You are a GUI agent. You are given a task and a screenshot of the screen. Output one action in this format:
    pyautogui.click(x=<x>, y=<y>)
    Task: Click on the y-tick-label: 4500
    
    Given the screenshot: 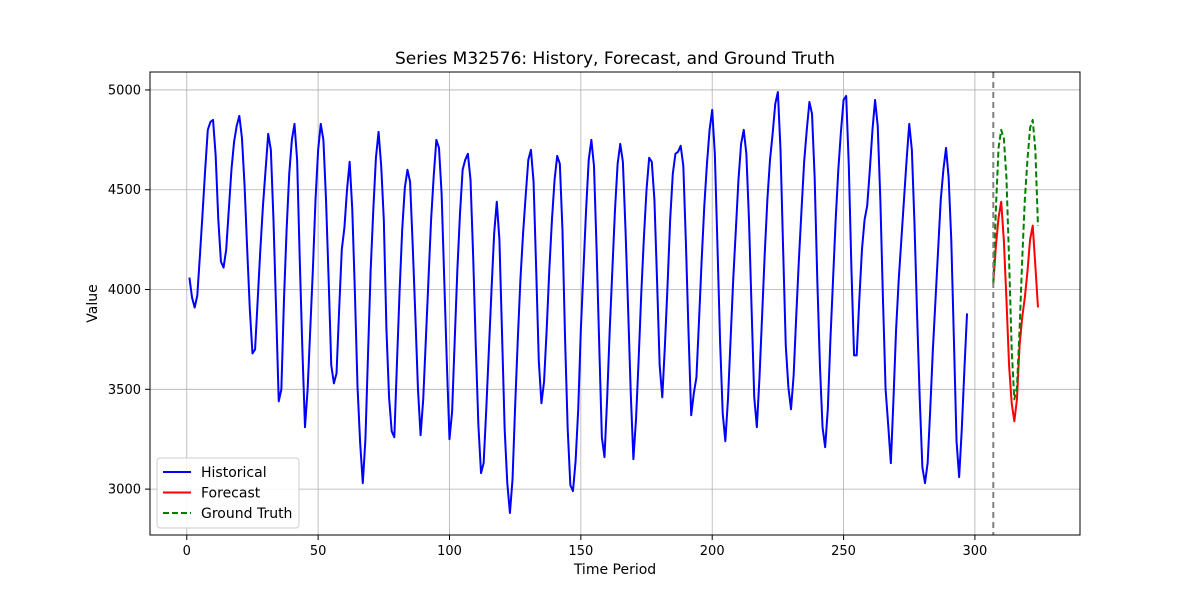 What is the action you would take?
    pyautogui.click(x=124, y=190)
    